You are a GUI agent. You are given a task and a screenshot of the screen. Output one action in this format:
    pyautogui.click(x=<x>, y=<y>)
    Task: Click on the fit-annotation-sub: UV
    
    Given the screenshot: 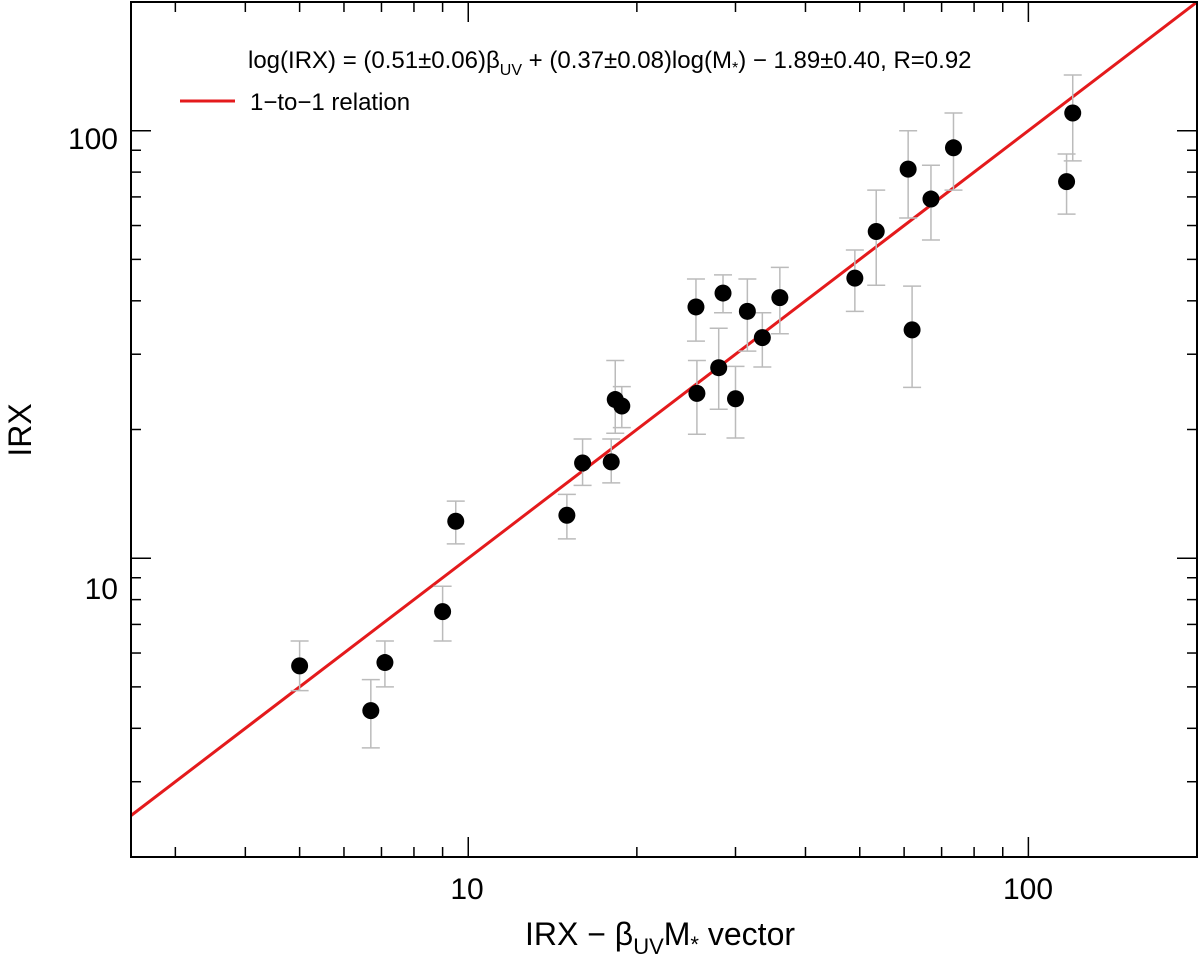 What is the action you would take?
    pyautogui.click(x=511, y=70)
    